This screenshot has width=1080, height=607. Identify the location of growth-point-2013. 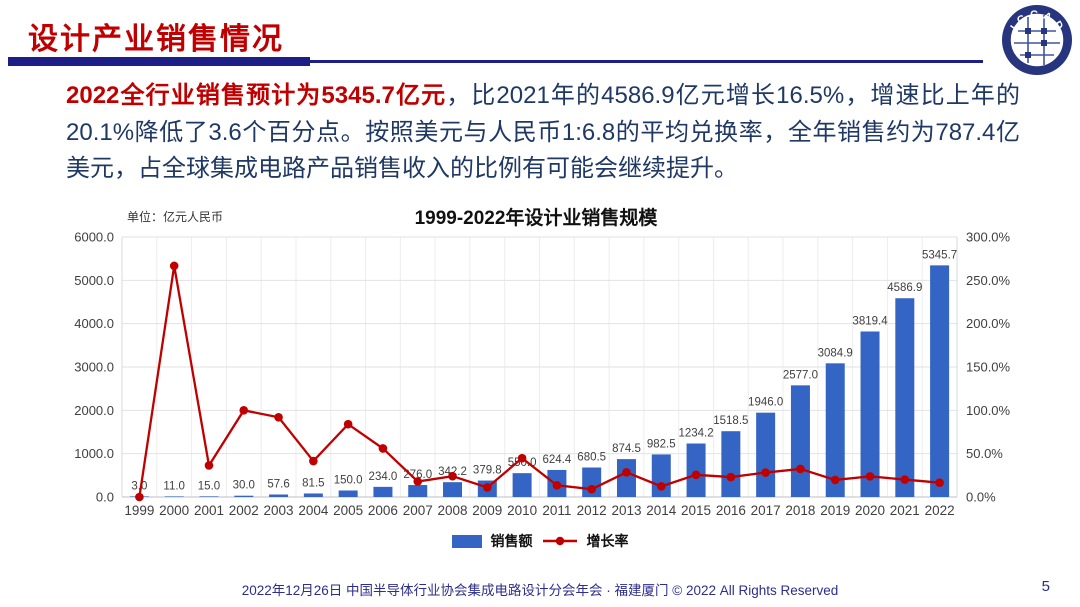
(626, 472).